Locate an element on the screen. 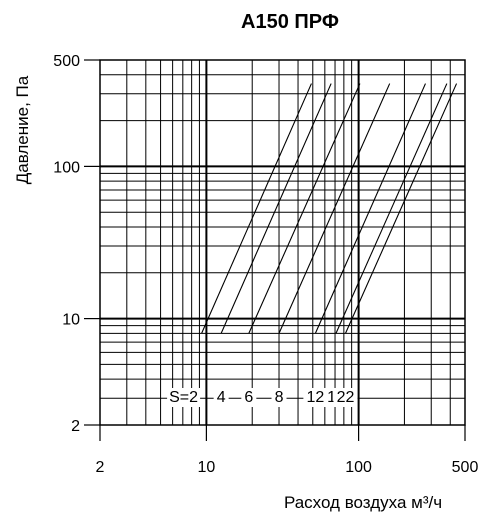 The image size is (483, 519). series-label-S22: 22 is located at coordinates (346, 397).